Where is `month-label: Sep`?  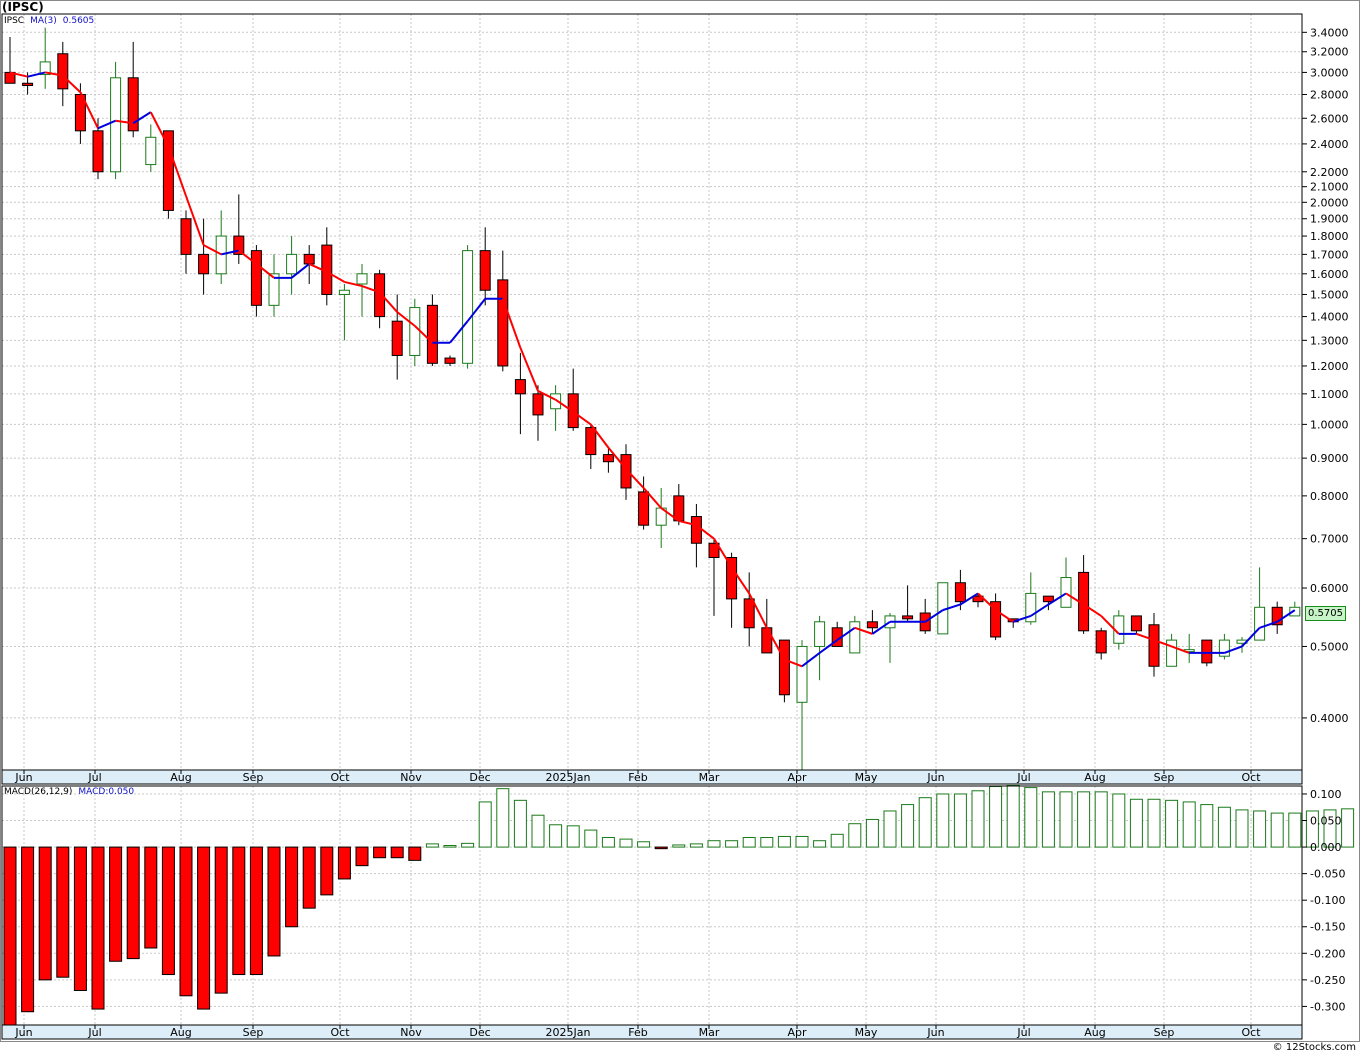 month-label: Sep is located at coordinates (253, 777).